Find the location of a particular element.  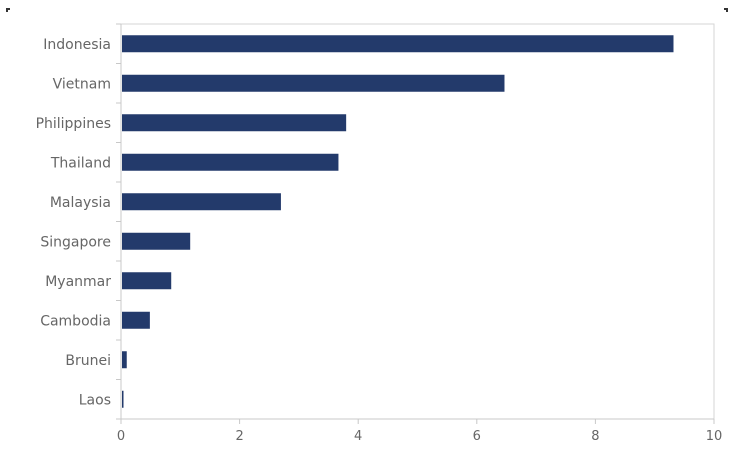

x-axis-ticks: 0 2 4 6 8 10 is located at coordinates (419, 431).